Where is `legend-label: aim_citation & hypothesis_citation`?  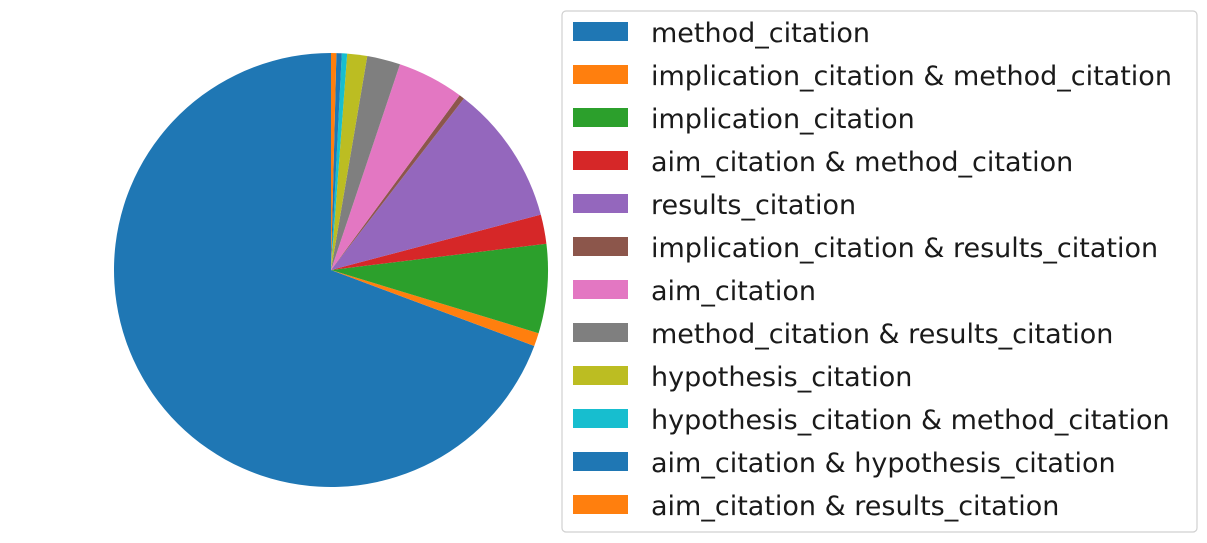
legend-label: aim_citation & hypothesis_citation is located at coordinates (883, 463).